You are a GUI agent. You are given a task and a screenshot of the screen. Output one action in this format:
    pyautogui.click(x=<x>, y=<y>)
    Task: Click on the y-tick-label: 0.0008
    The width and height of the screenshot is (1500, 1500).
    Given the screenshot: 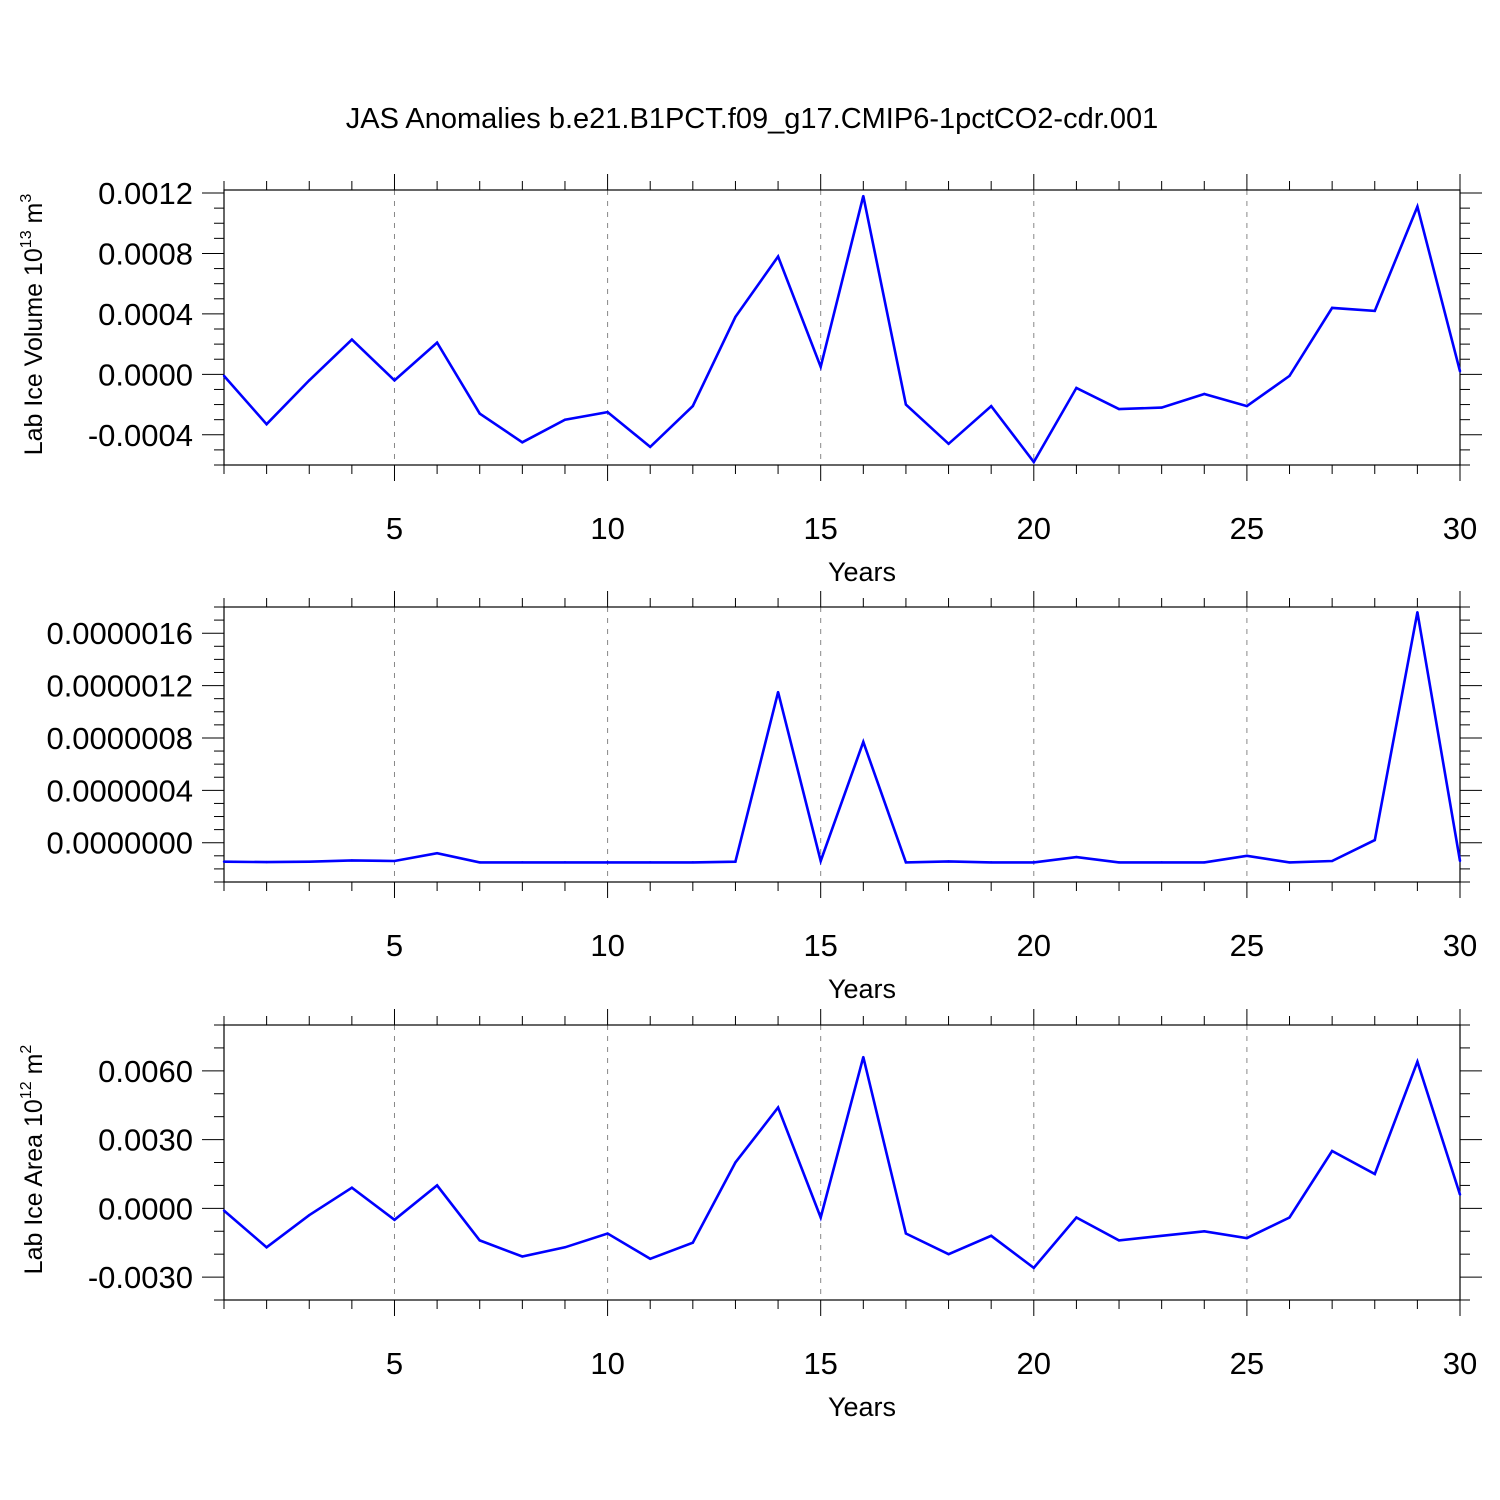 What is the action you would take?
    pyautogui.click(x=145, y=253)
    